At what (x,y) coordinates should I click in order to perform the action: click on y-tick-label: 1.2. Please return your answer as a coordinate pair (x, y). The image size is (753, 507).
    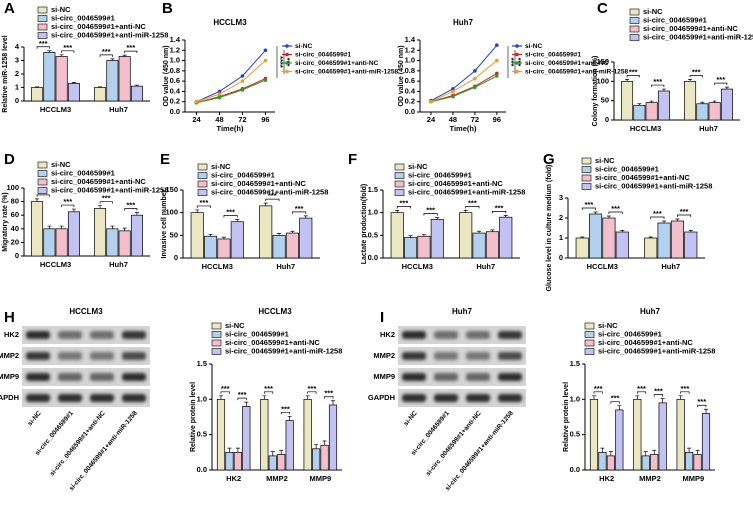
    Looking at the image, I should click on (175, 49).